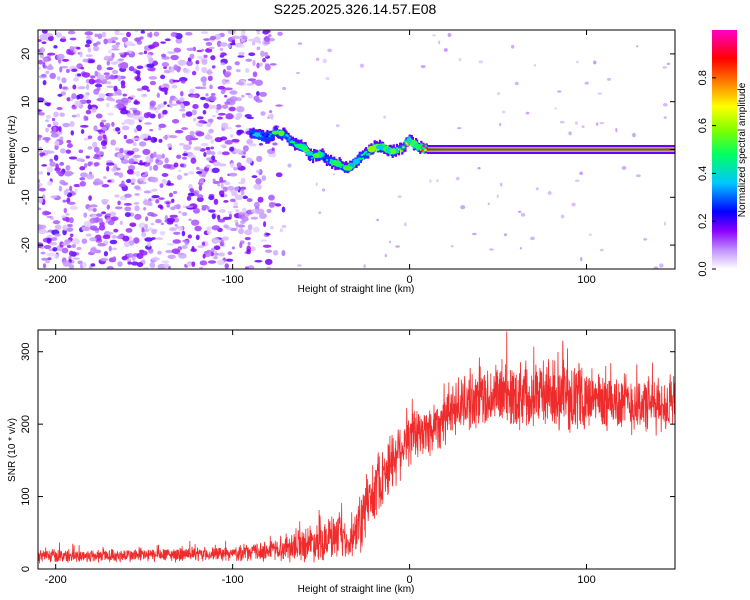 Image resolution: width=750 pixels, height=600 pixels. What do you see at coordinates (586, 580) in the screenshot?
I see `x-tick-label: 100` at bounding box center [586, 580].